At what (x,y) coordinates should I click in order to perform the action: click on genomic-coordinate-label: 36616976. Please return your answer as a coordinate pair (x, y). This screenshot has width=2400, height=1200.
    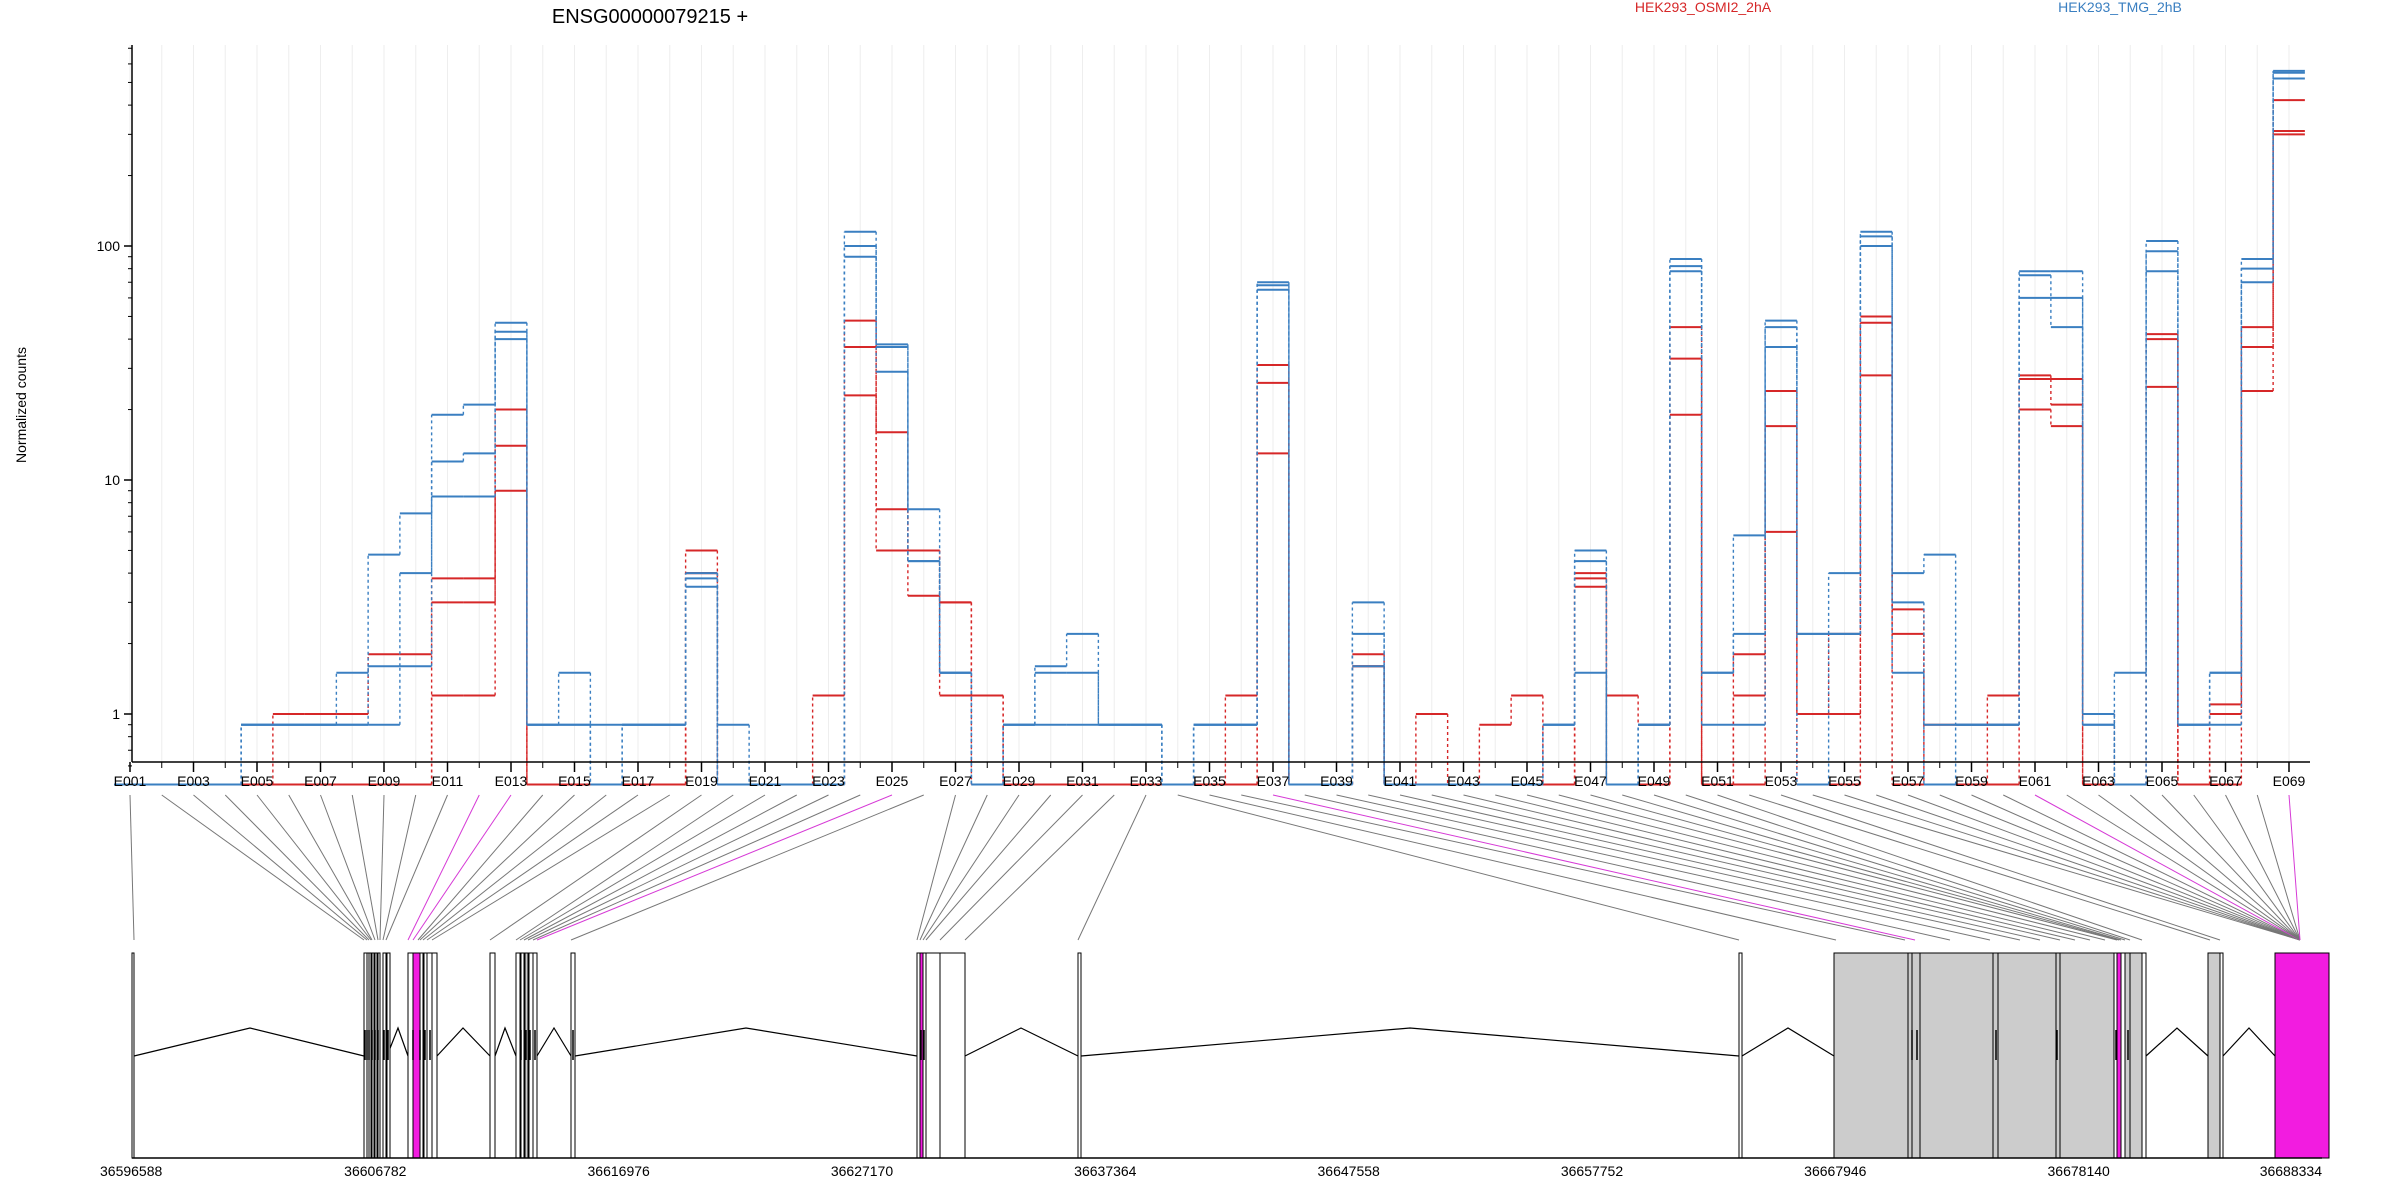
    Looking at the image, I should click on (619, 1171).